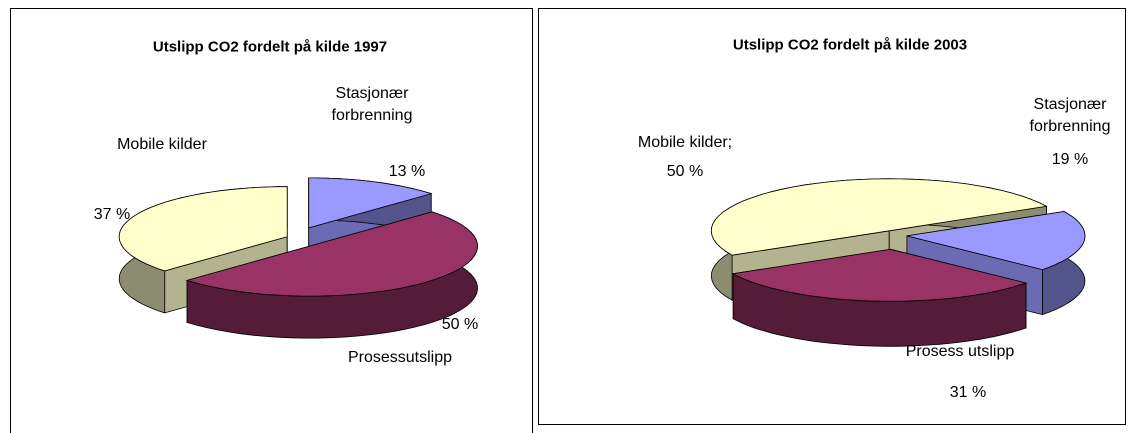 The height and width of the screenshot is (433, 1136). What do you see at coordinates (400, 357) in the screenshot?
I see `slice-label: Prosessutslipp` at bounding box center [400, 357].